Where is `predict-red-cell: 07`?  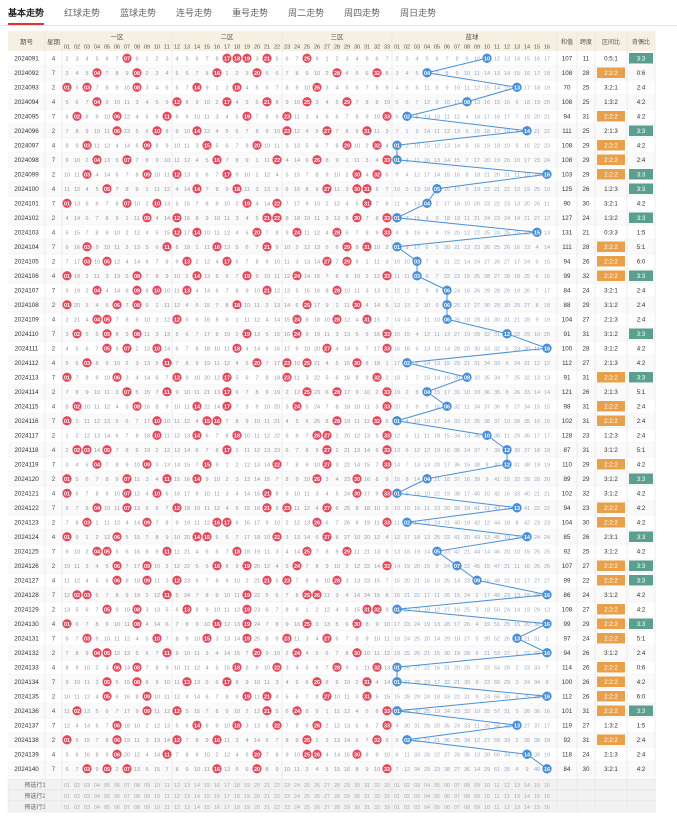
predict-red-cell: 07 is located at coordinates (127, 797).